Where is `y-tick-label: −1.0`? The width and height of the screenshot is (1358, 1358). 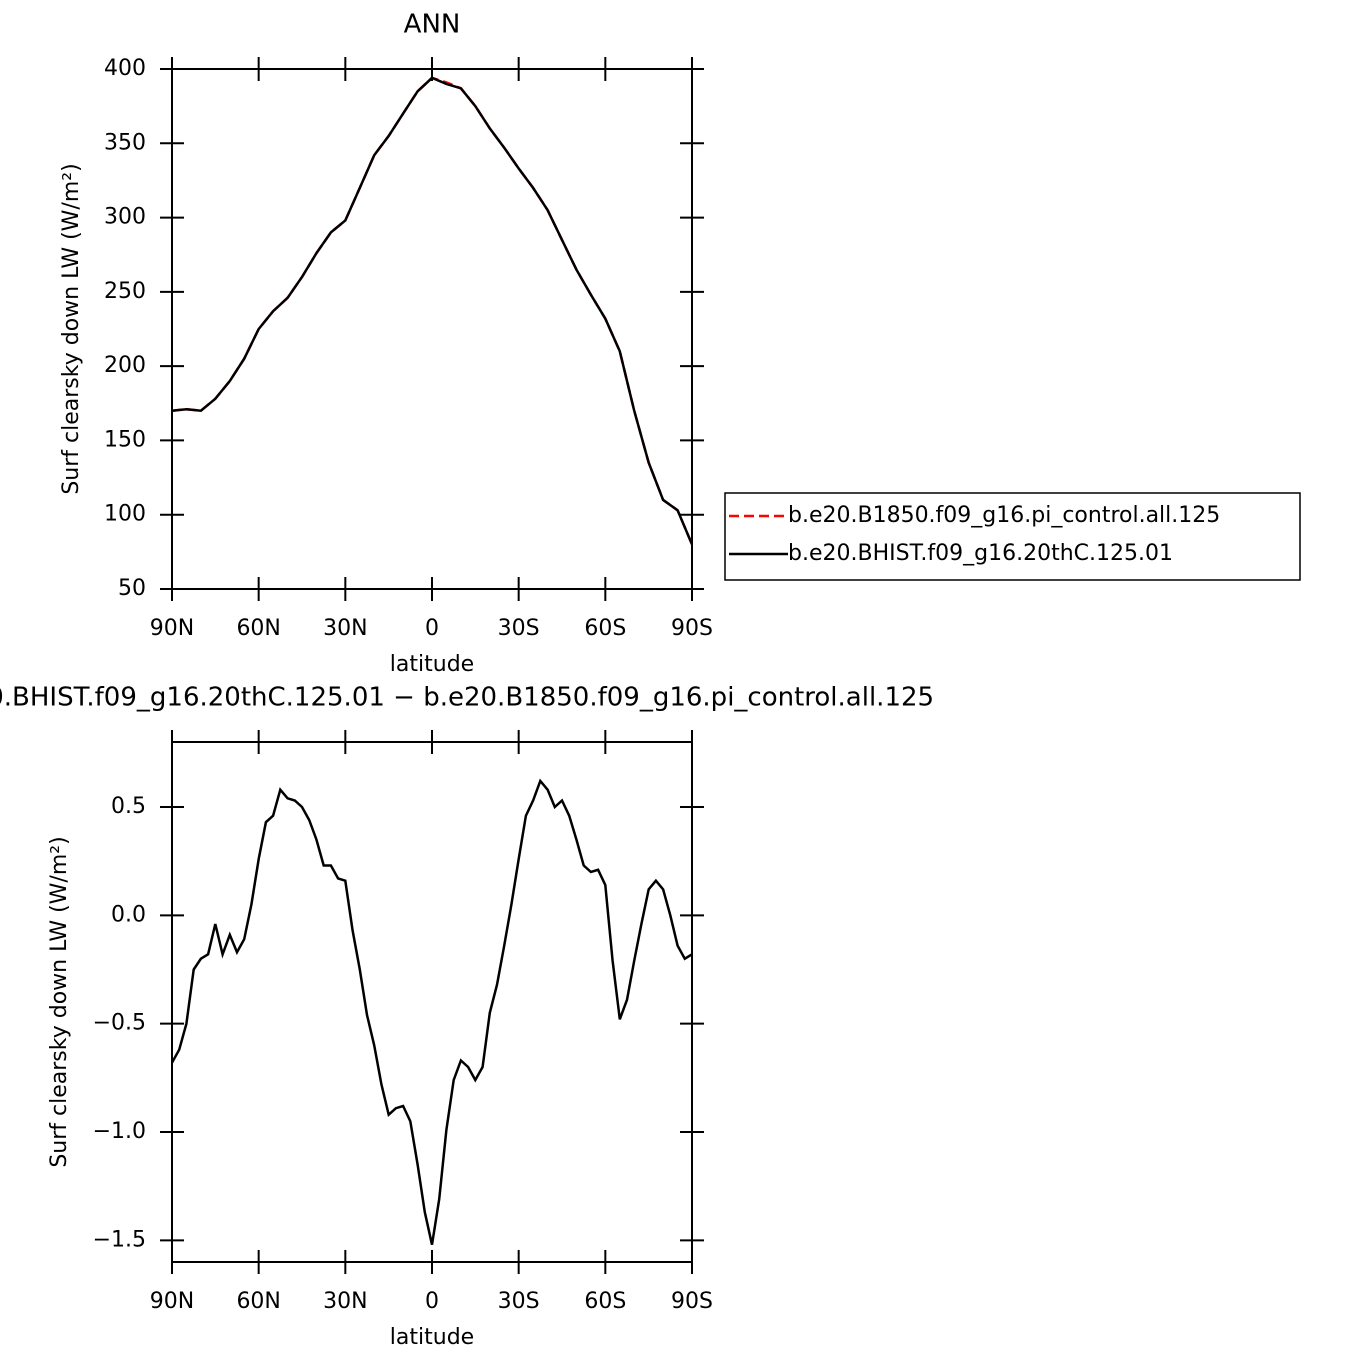 y-tick-label: −1.0 is located at coordinates (119, 1131).